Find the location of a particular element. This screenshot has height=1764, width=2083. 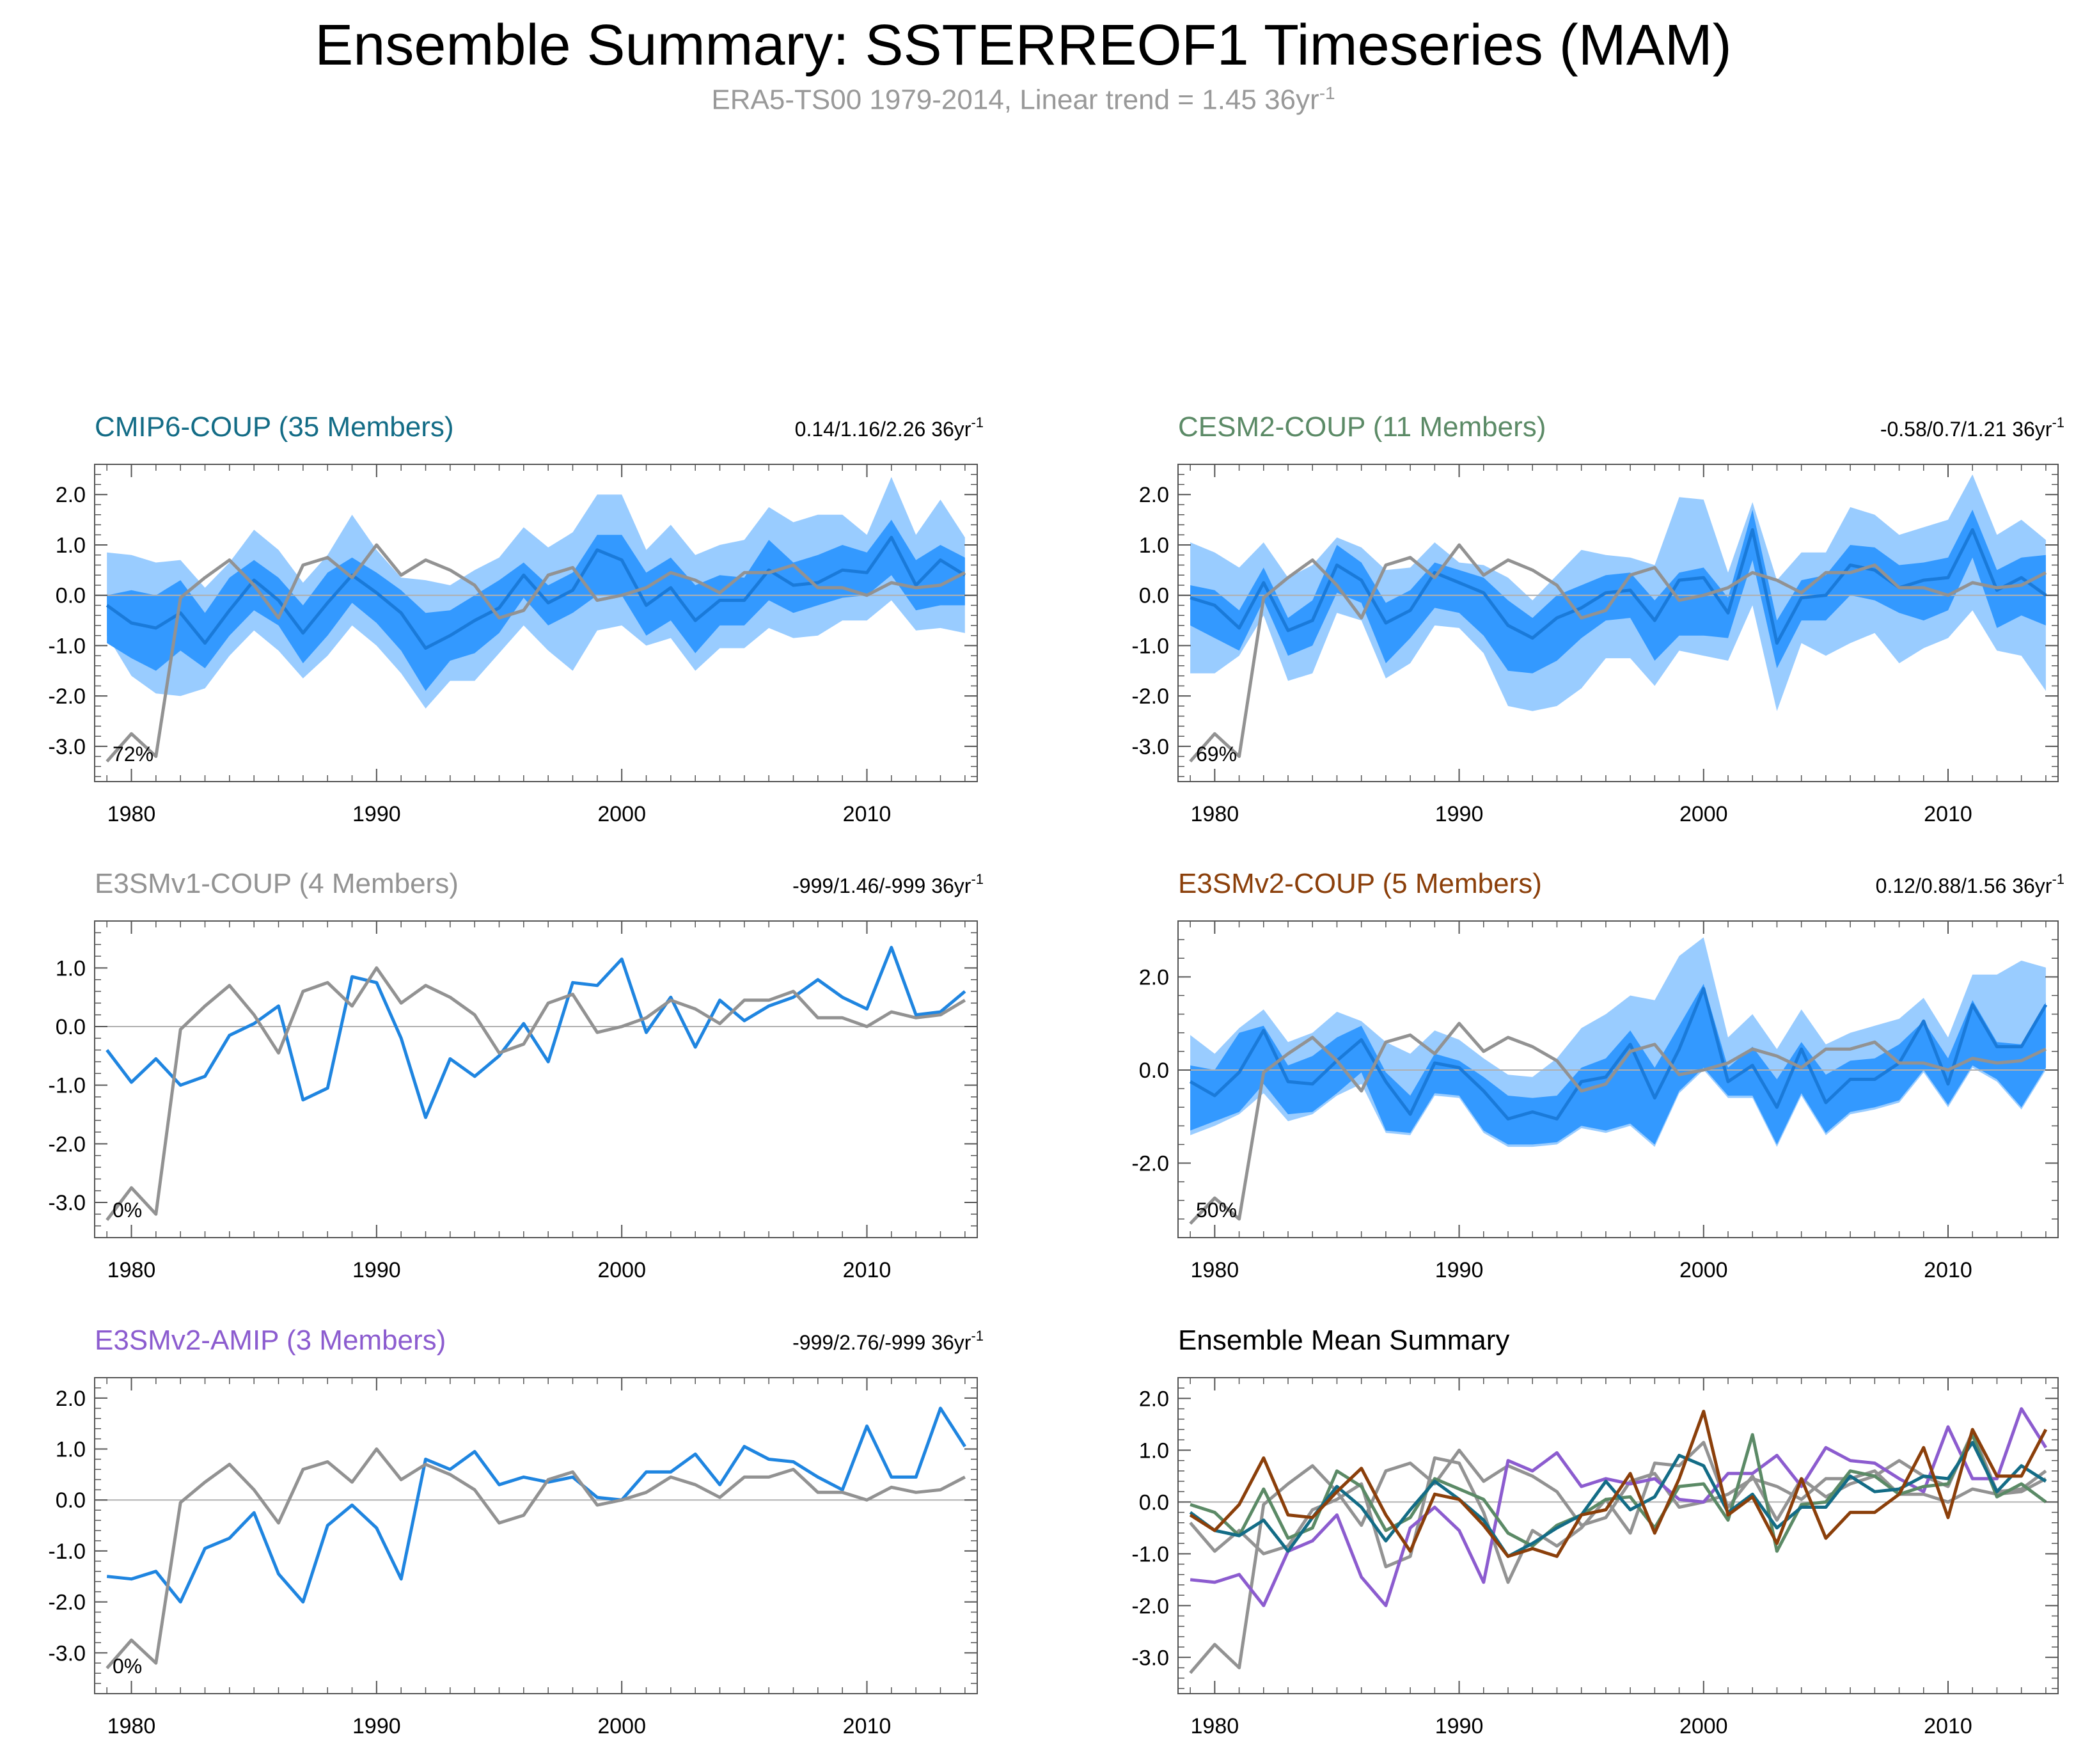

trend-label: 0.12/0.88/1.56 36yr-1 is located at coordinates (1970, 884).